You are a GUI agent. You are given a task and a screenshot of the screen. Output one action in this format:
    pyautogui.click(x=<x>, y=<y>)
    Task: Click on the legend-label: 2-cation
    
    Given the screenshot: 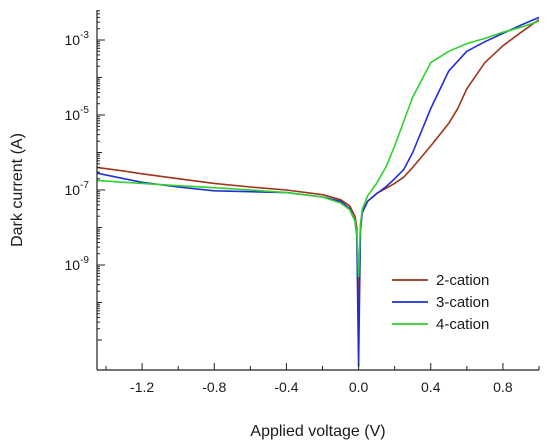 What is the action you would take?
    pyautogui.click(x=462, y=280)
    